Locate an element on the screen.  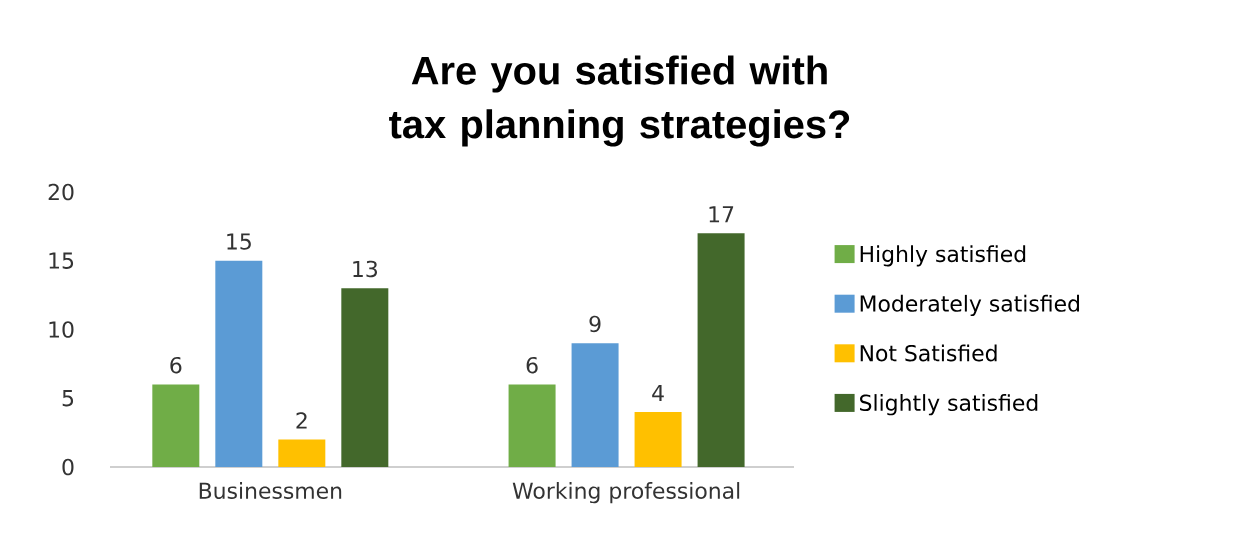
y-tick-label: 20 is located at coordinates (61, 192).